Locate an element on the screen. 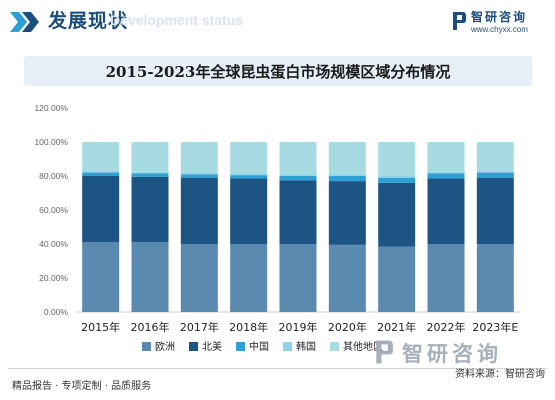  x-tick-label: 2023年E is located at coordinates (495, 327).